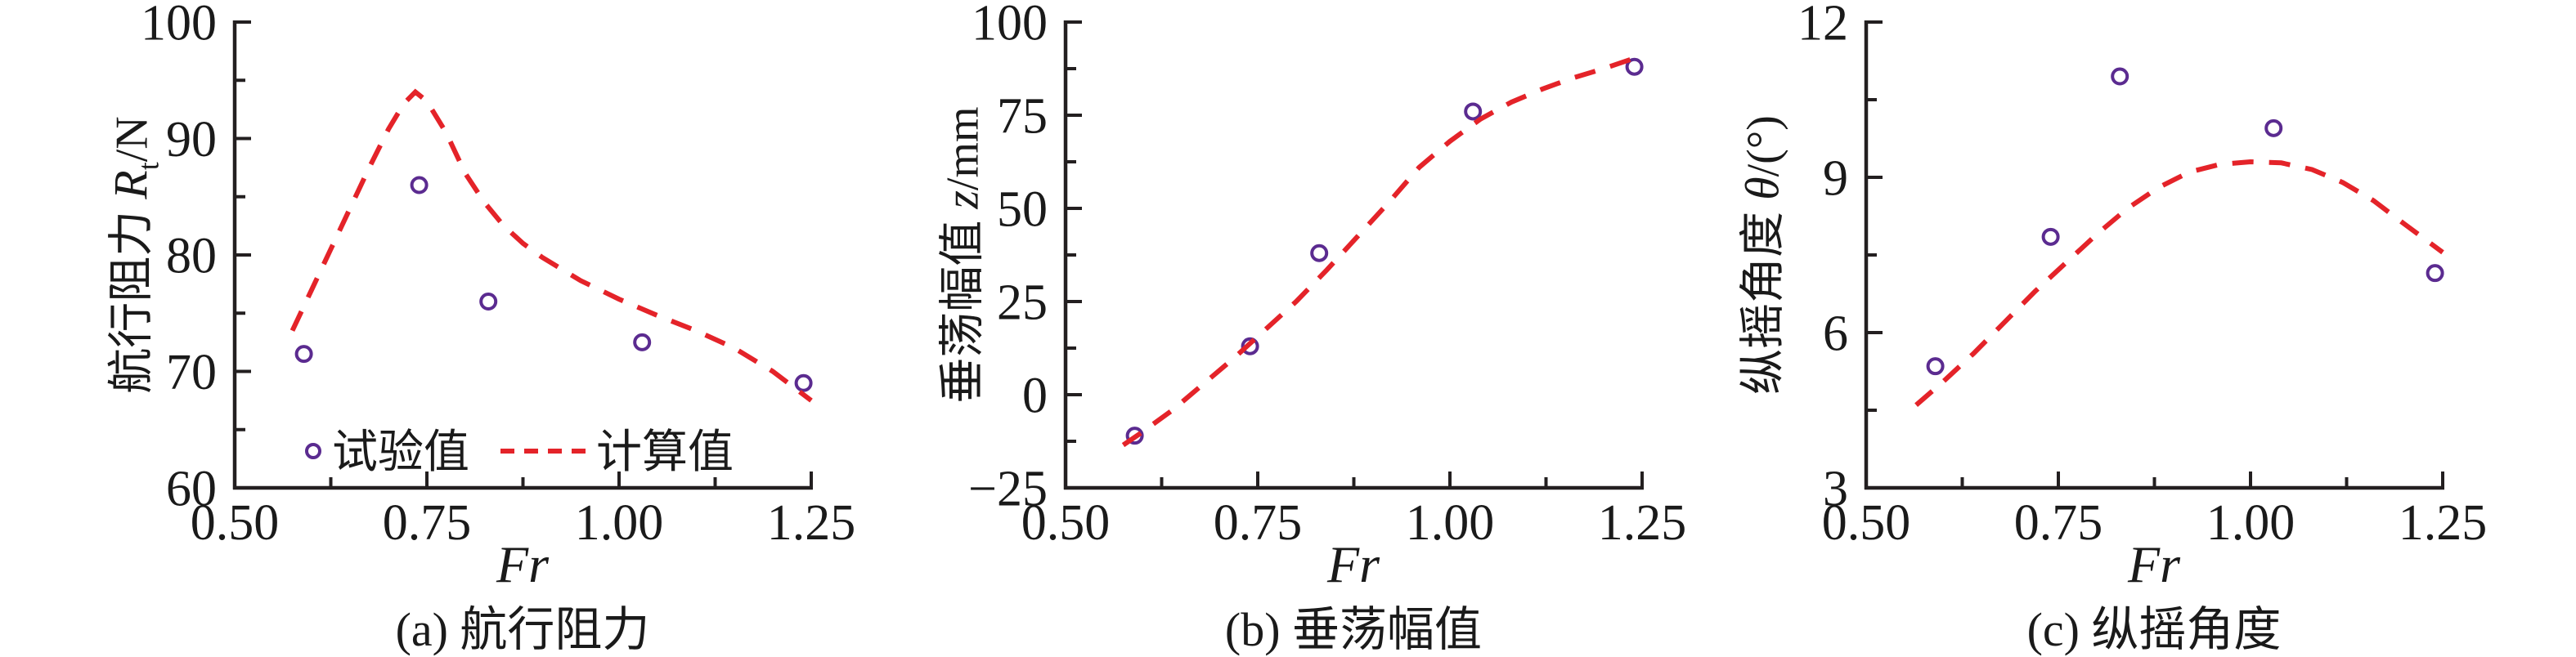 The image size is (2576, 657). What do you see at coordinates (523, 629) in the screenshot?
I see `panel-caption: (a) 航行阻力` at bounding box center [523, 629].